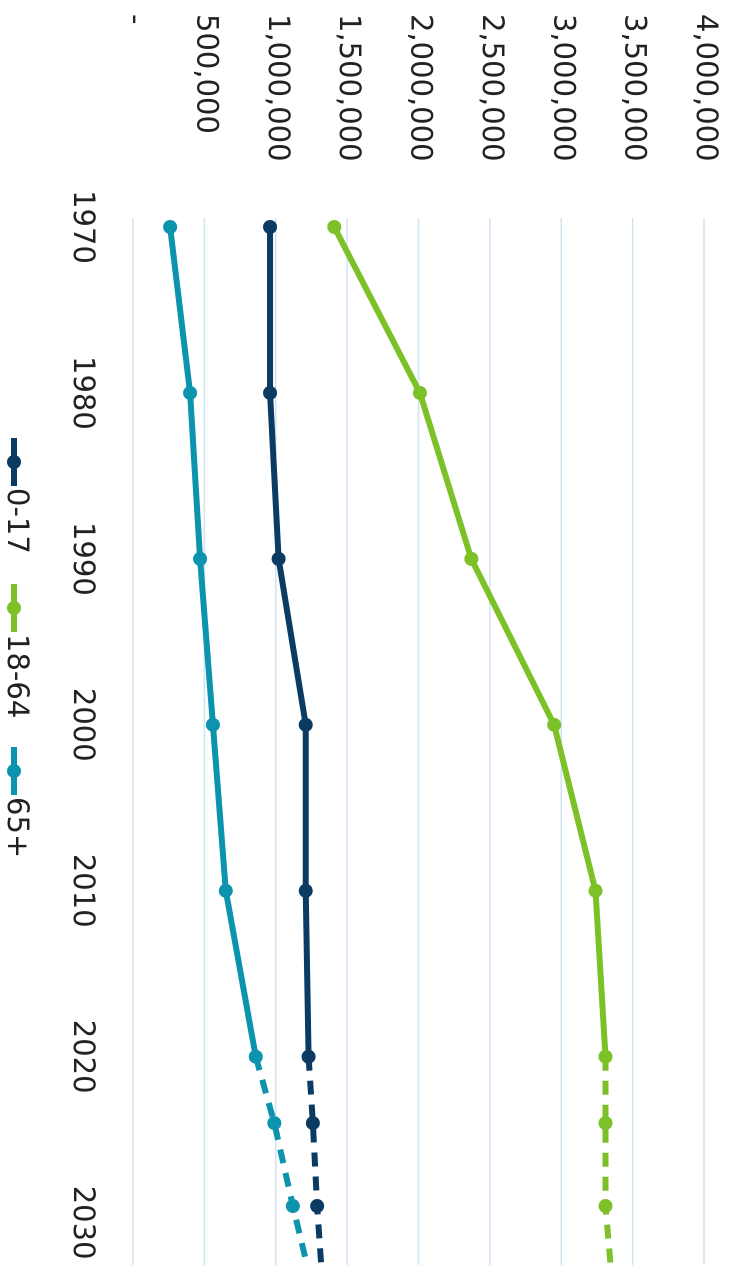  Describe the element at coordinates (84, 891) in the screenshot. I see `x-tick-label: 2010` at that location.